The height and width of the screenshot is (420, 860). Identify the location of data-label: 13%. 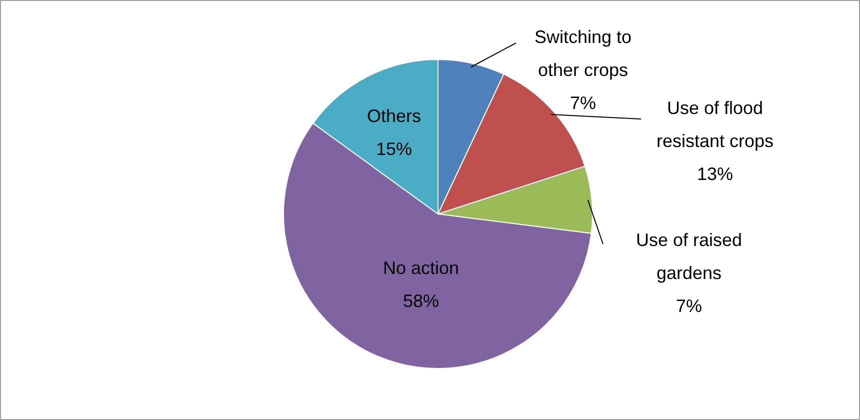
(715, 174).